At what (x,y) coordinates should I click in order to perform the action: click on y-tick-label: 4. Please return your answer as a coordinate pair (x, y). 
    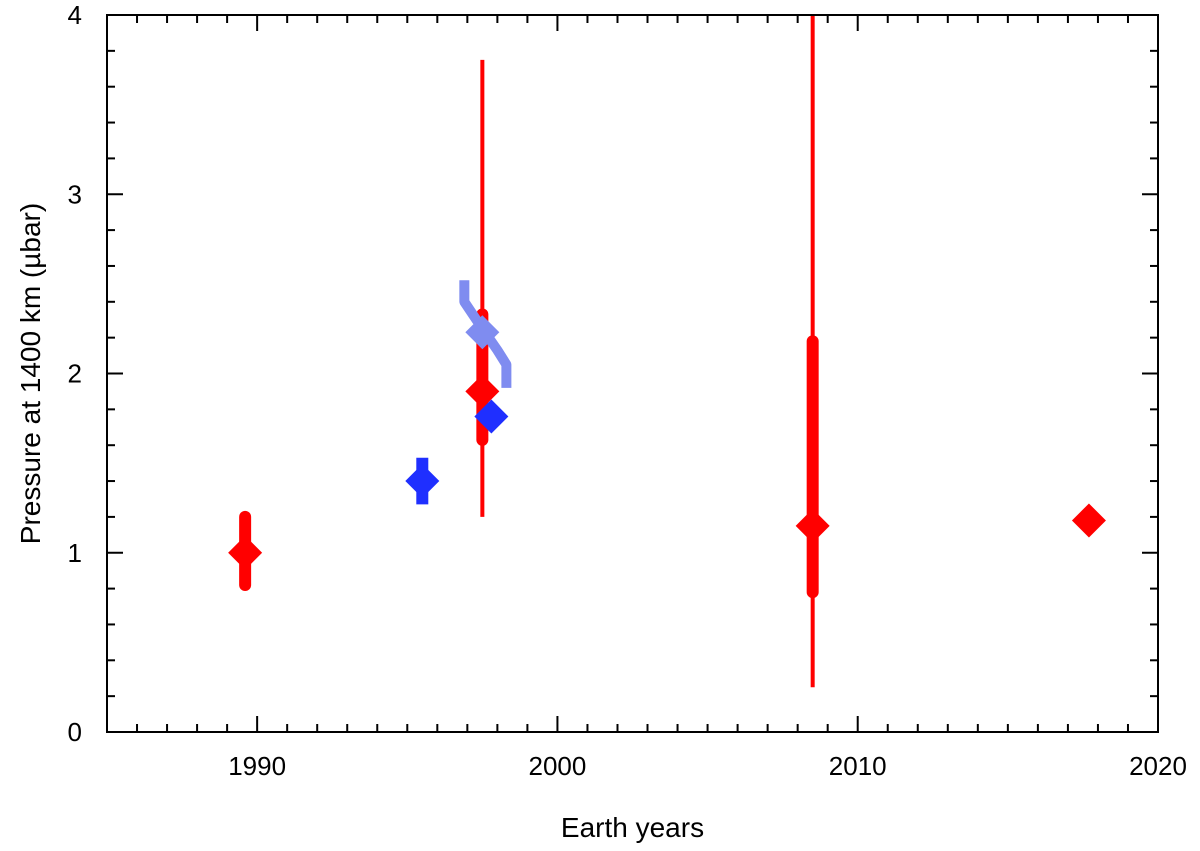
    Looking at the image, I should click on (75, 15).